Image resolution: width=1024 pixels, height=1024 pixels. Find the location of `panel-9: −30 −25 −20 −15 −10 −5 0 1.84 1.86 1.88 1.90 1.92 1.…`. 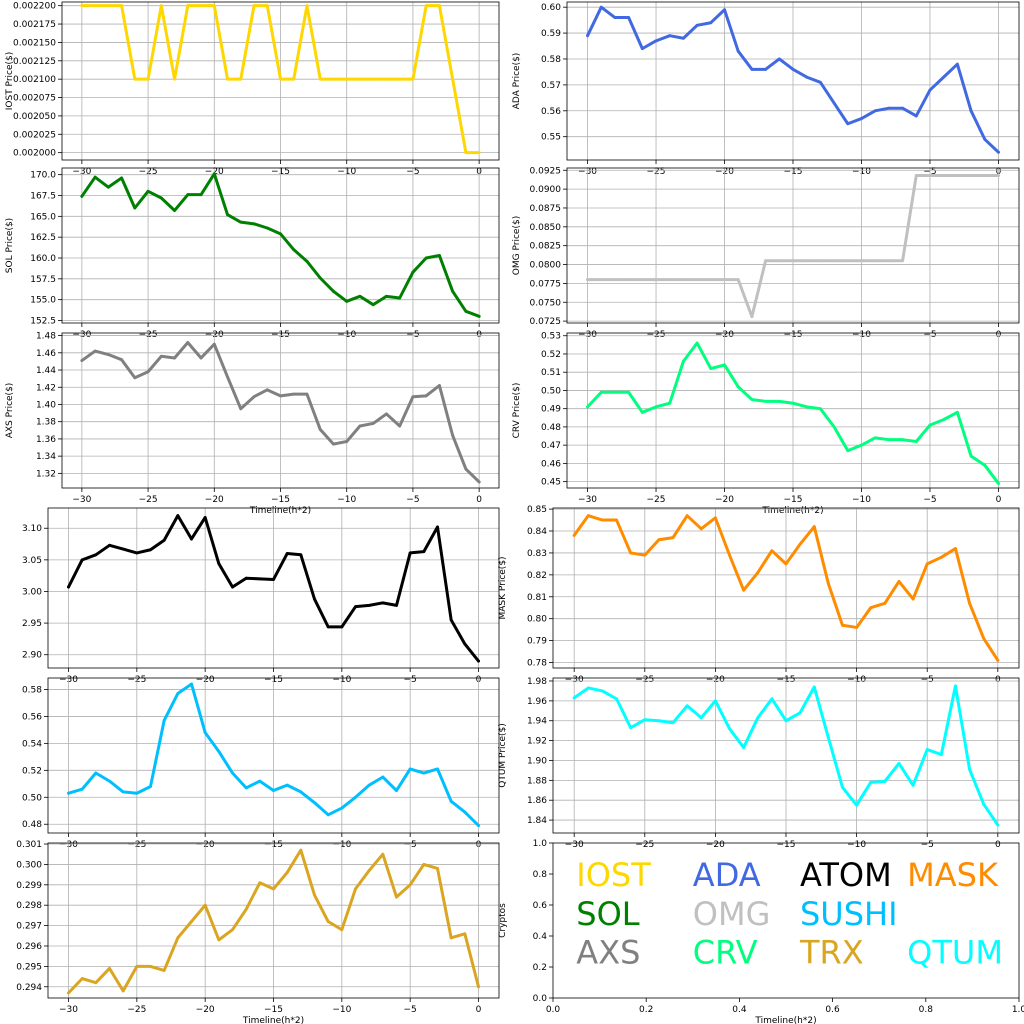

panel-9: −30 −25 −20 −15 −10 −5 0 1.84 1.86 1.88 1.90 1.92 1.… is located at coordinates (759, 763).